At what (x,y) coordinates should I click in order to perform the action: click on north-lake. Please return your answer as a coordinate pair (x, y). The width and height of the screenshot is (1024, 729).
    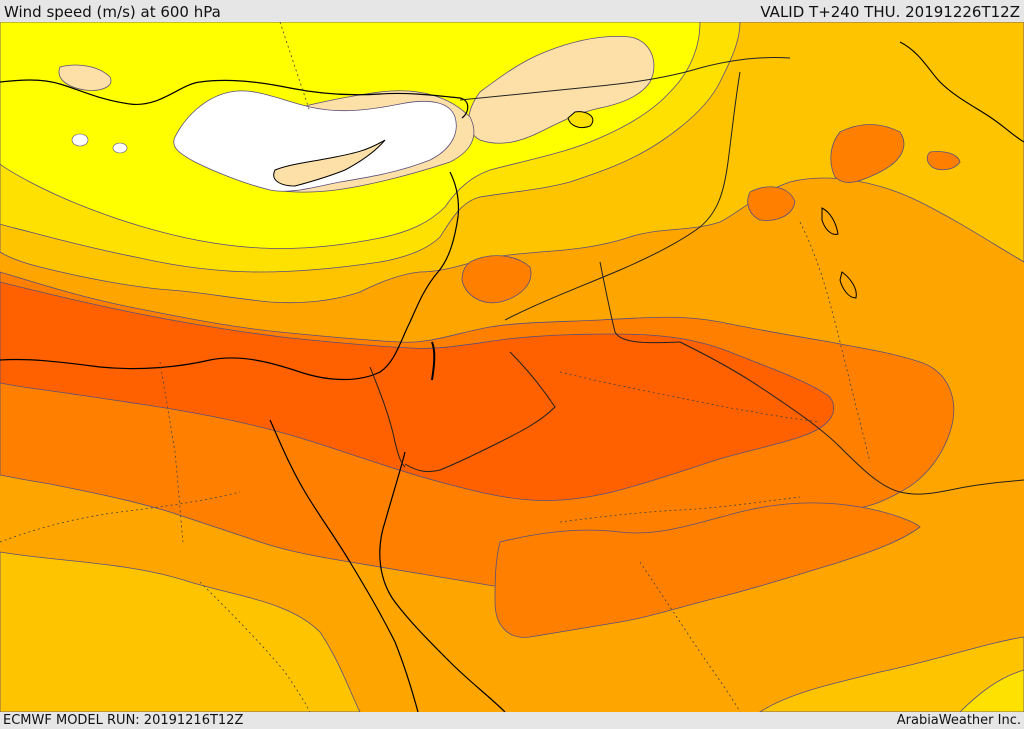
    Looking at the image, I should click on (580, 120).